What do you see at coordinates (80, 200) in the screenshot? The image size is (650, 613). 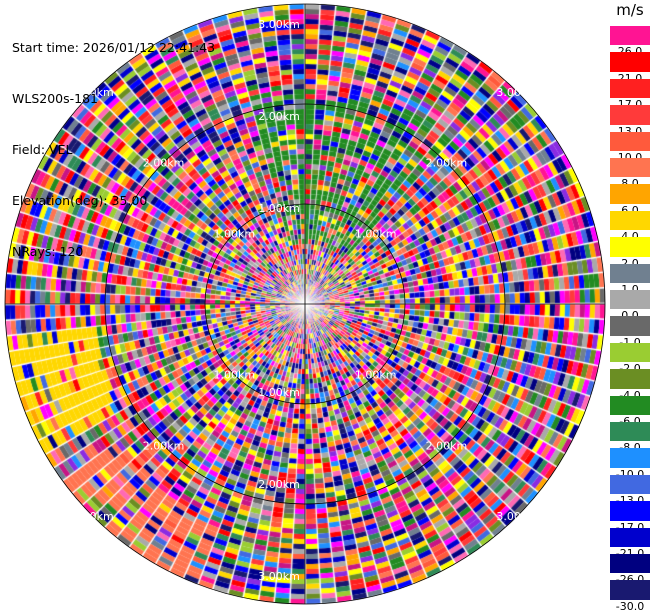 I see `elevation-label: Elevation(deg): 35.00` at bounding box center [80, 200].